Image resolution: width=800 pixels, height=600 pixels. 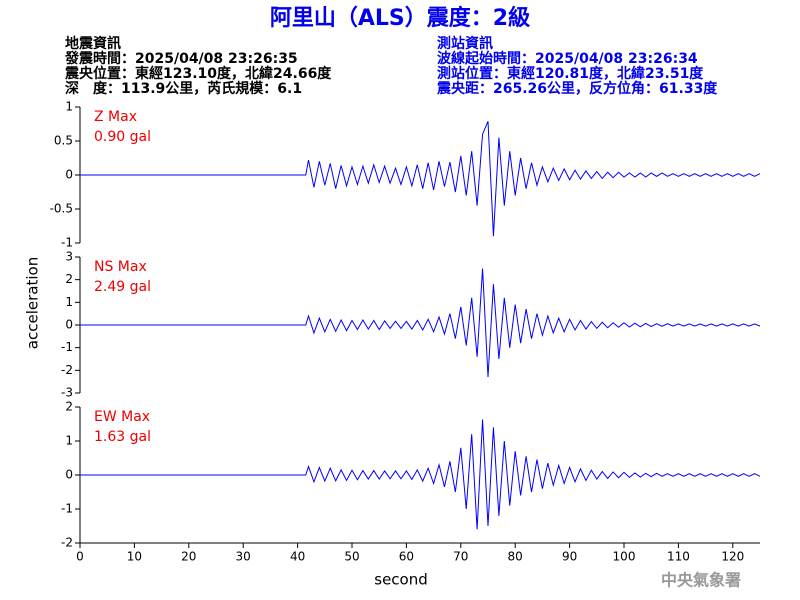 What do you see at coordinates (134, 557) in the screenshot?
I see `x-tick-label: 10` at bounding box center [134, 557].